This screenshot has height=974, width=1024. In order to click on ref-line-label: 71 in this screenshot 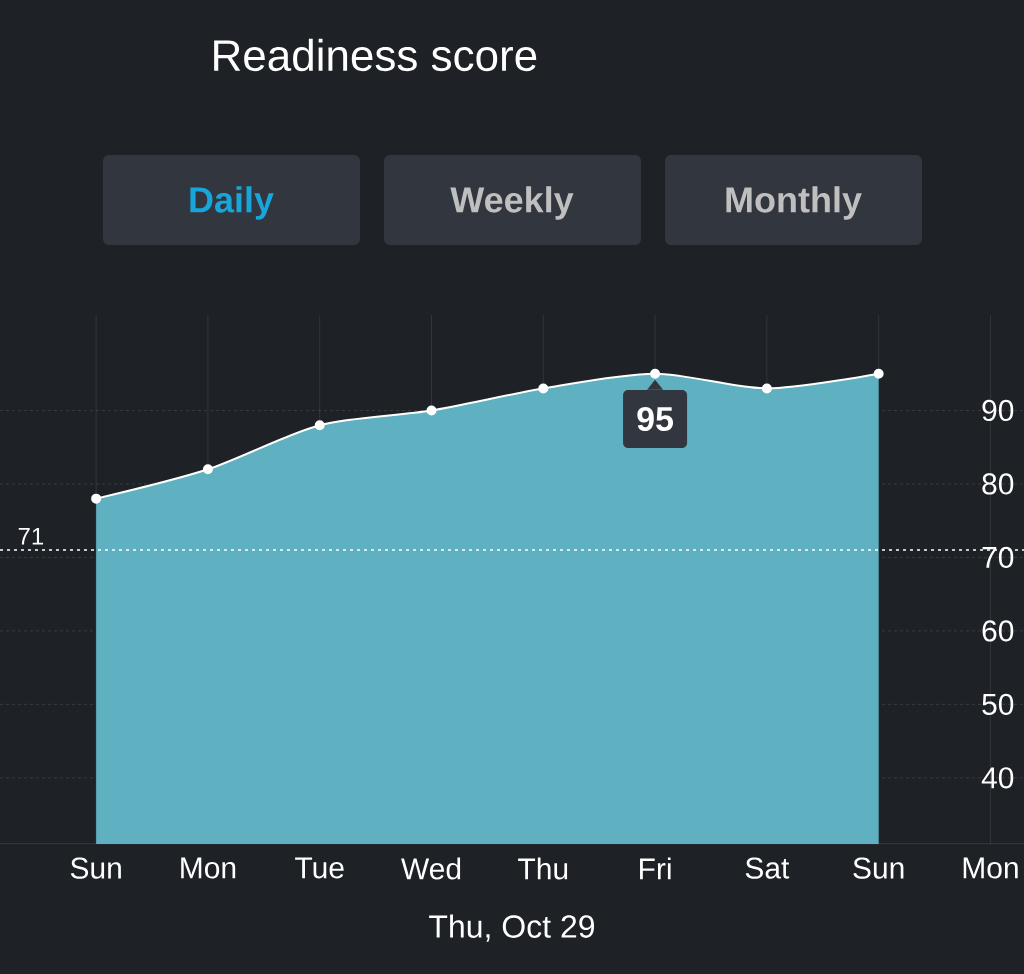, I will do `click(31, 536)`.